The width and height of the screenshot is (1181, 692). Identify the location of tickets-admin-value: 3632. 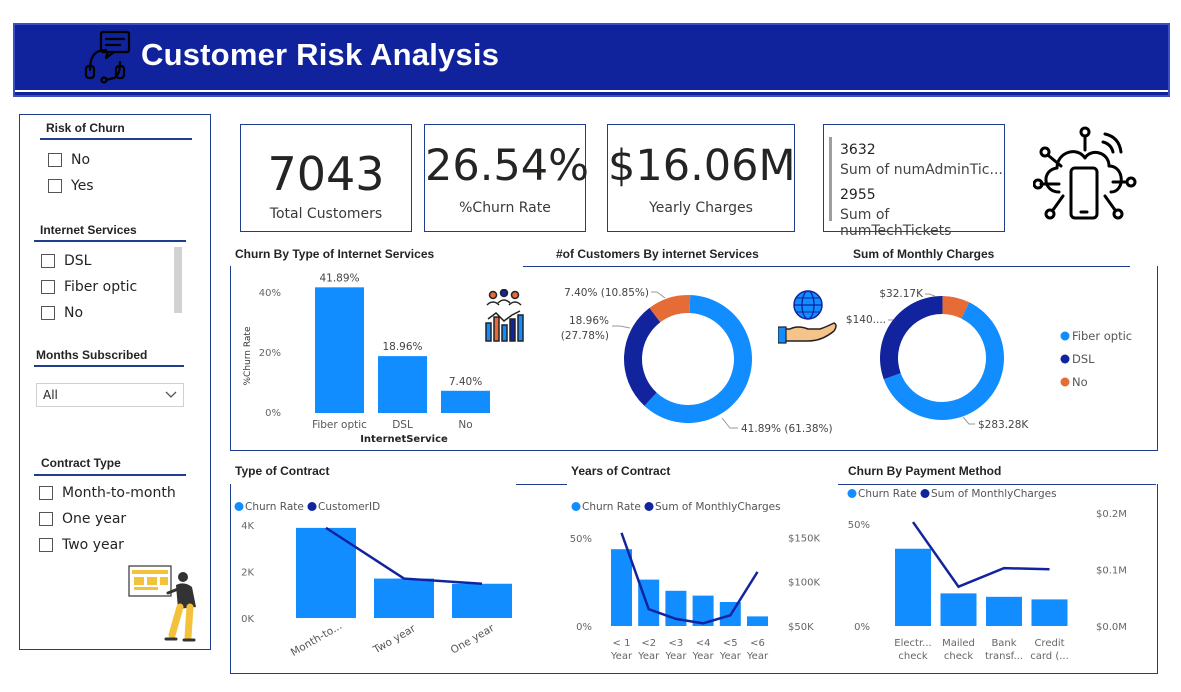
(858, 150).